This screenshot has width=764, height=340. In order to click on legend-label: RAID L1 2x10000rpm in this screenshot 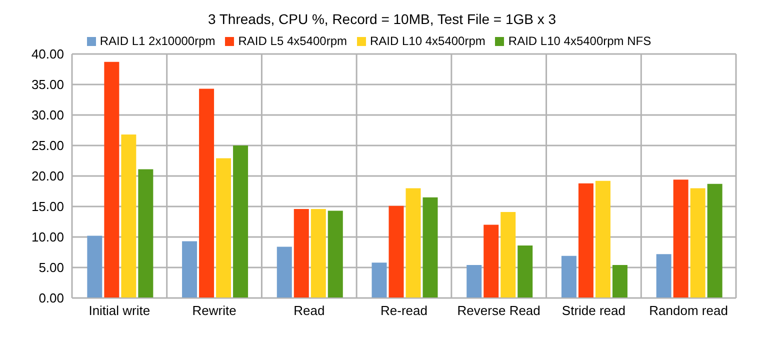, I will do `click(158, 41)`.